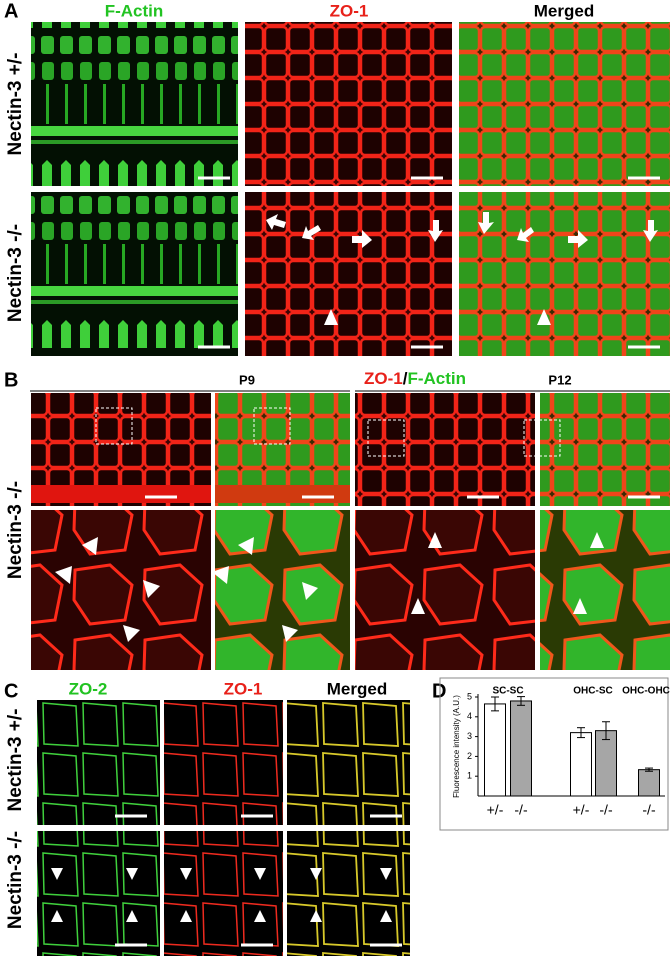 This screenshot has height=956, width=671. I want to click on age-label: P9, so click(247, 379).